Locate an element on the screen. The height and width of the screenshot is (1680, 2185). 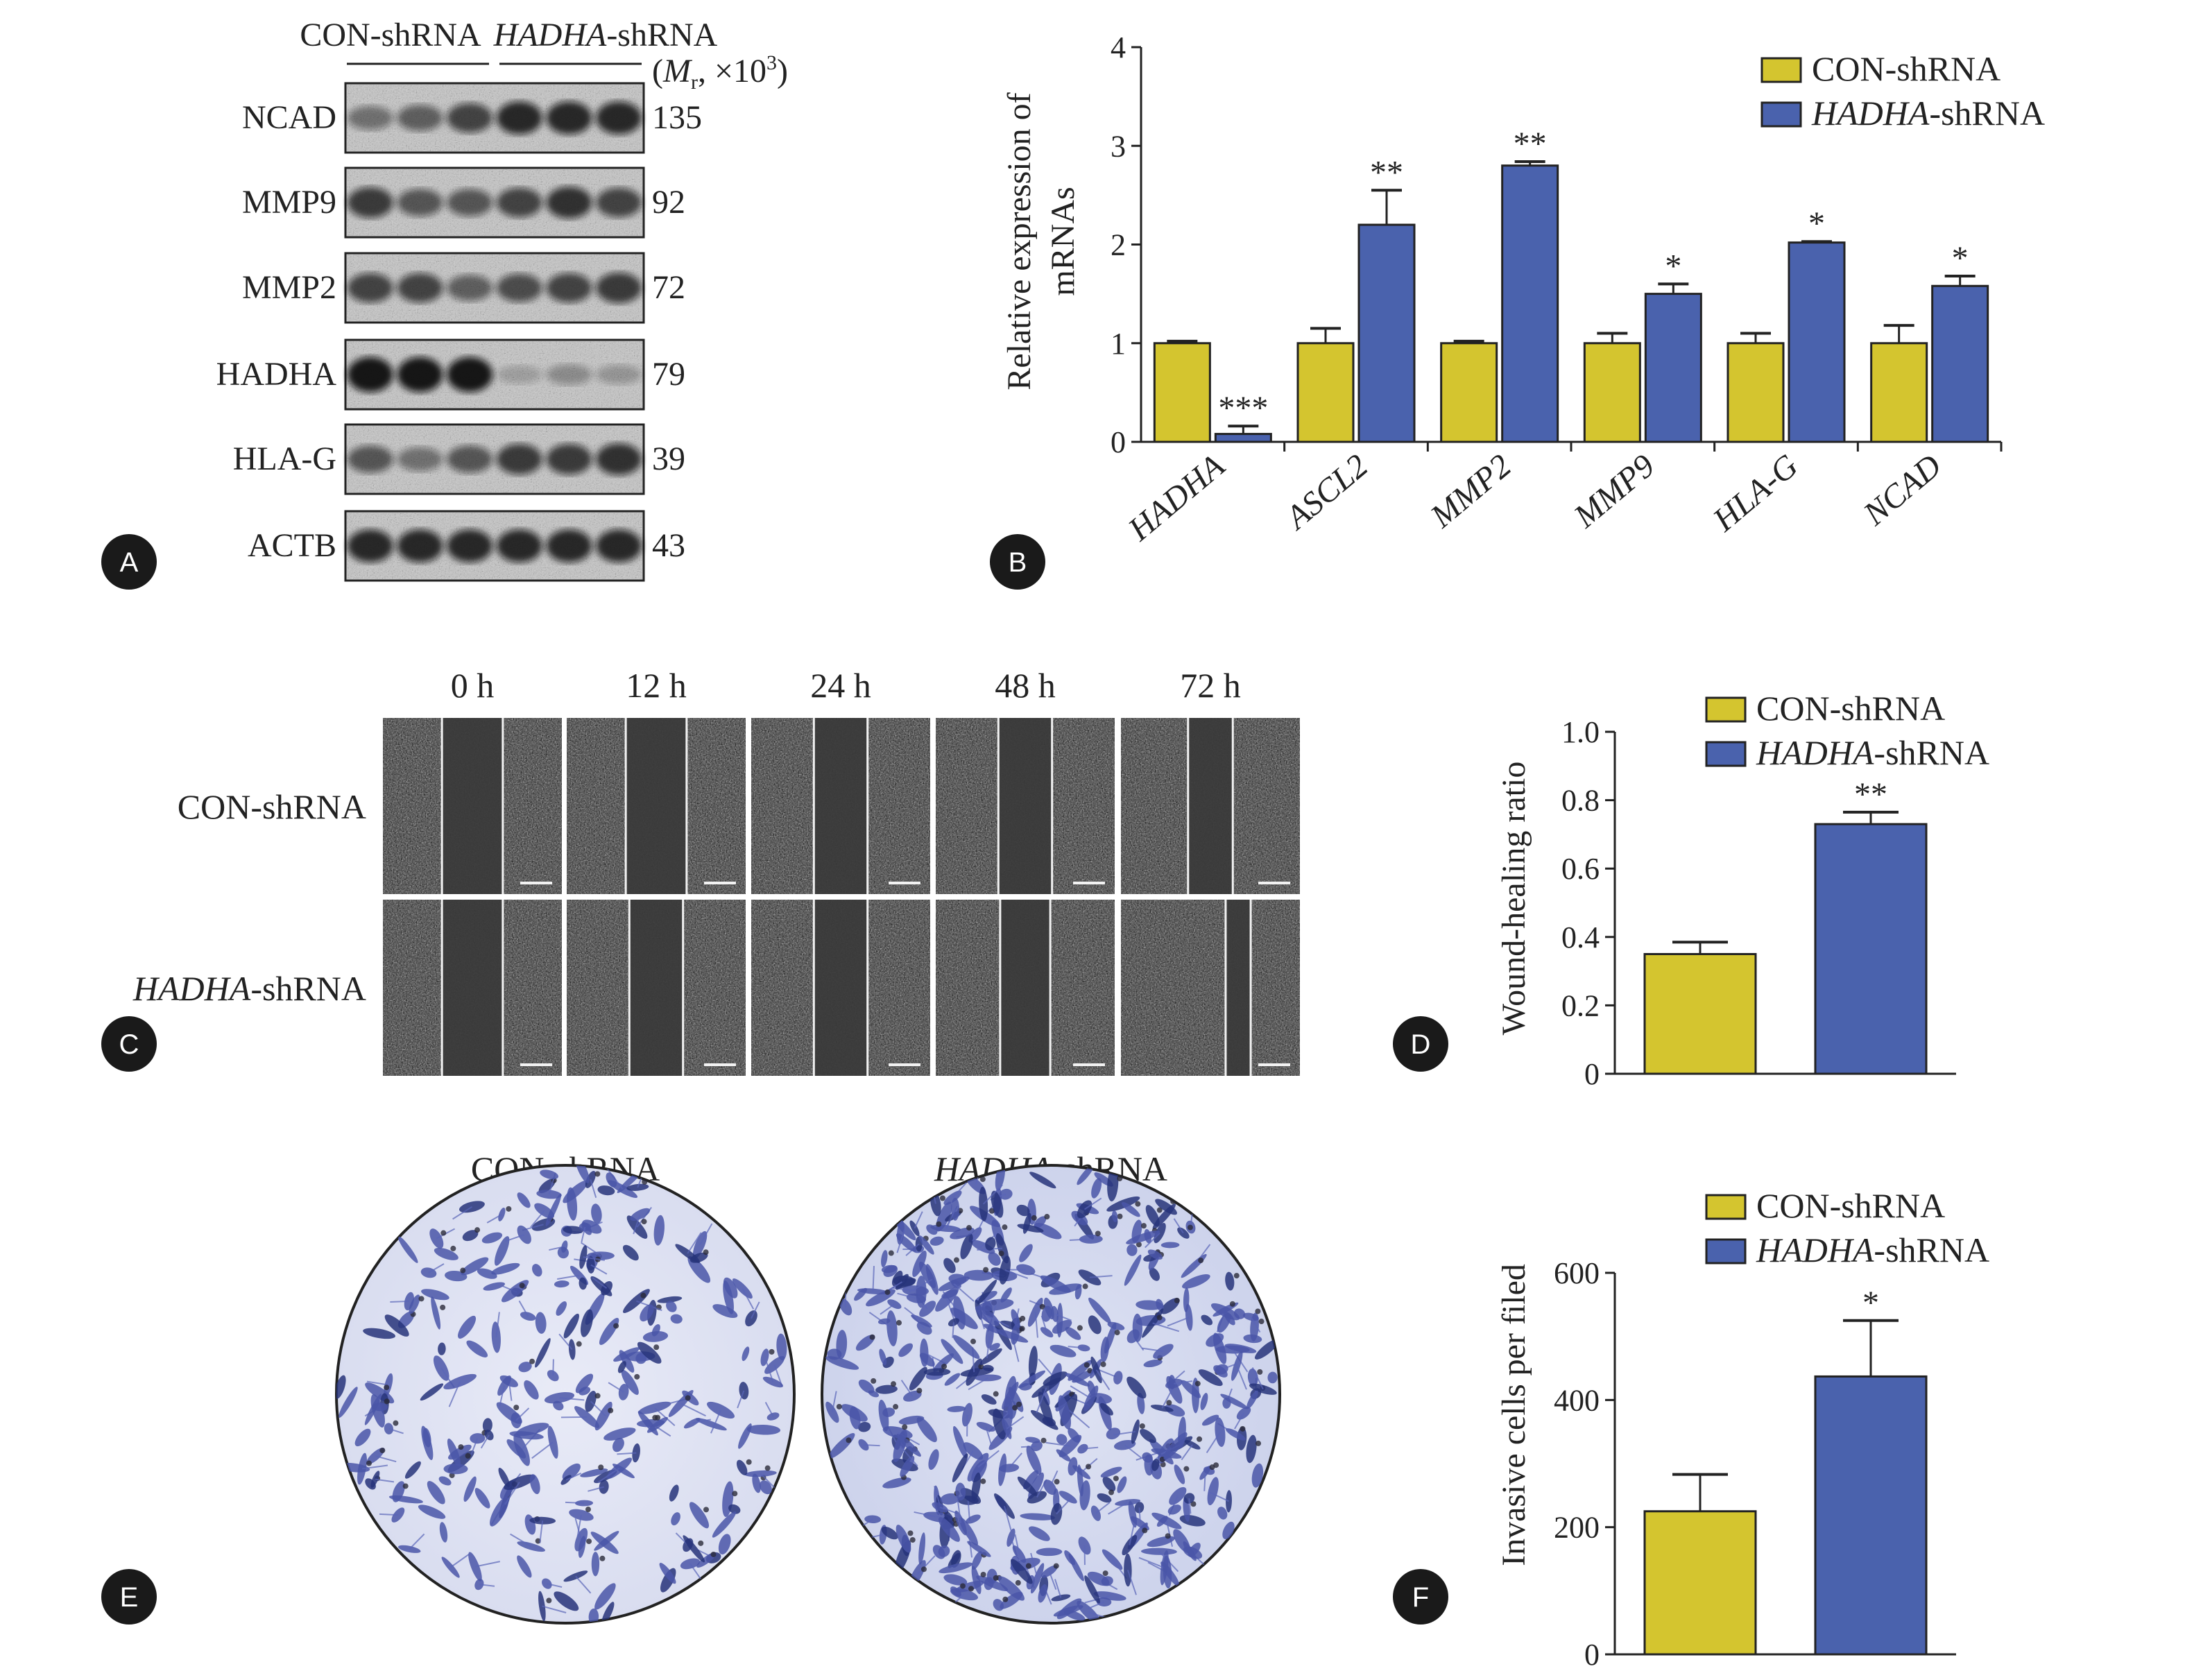
molecular-weight: 39 is located at coordinates (668, 458).